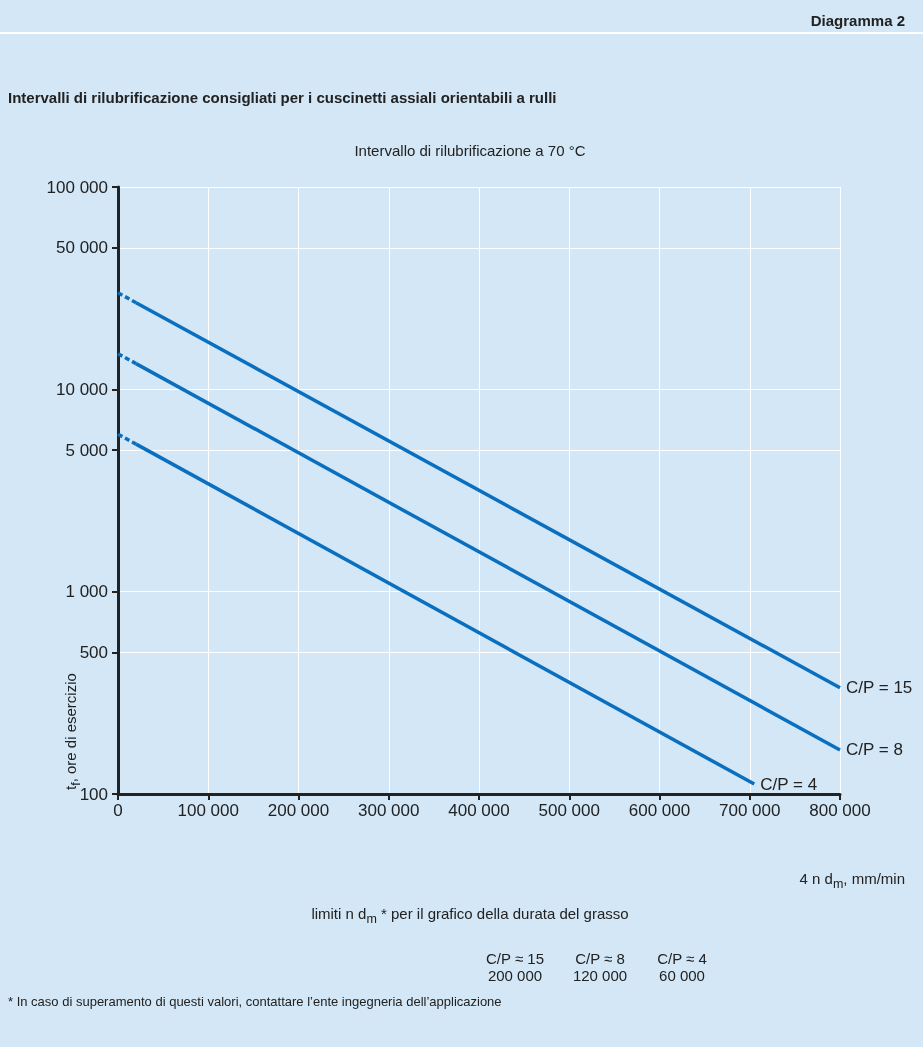 The height and width of the screenshot is (1047, 923). I want to click on x-tick-label: 500 000, so click(569, 810).